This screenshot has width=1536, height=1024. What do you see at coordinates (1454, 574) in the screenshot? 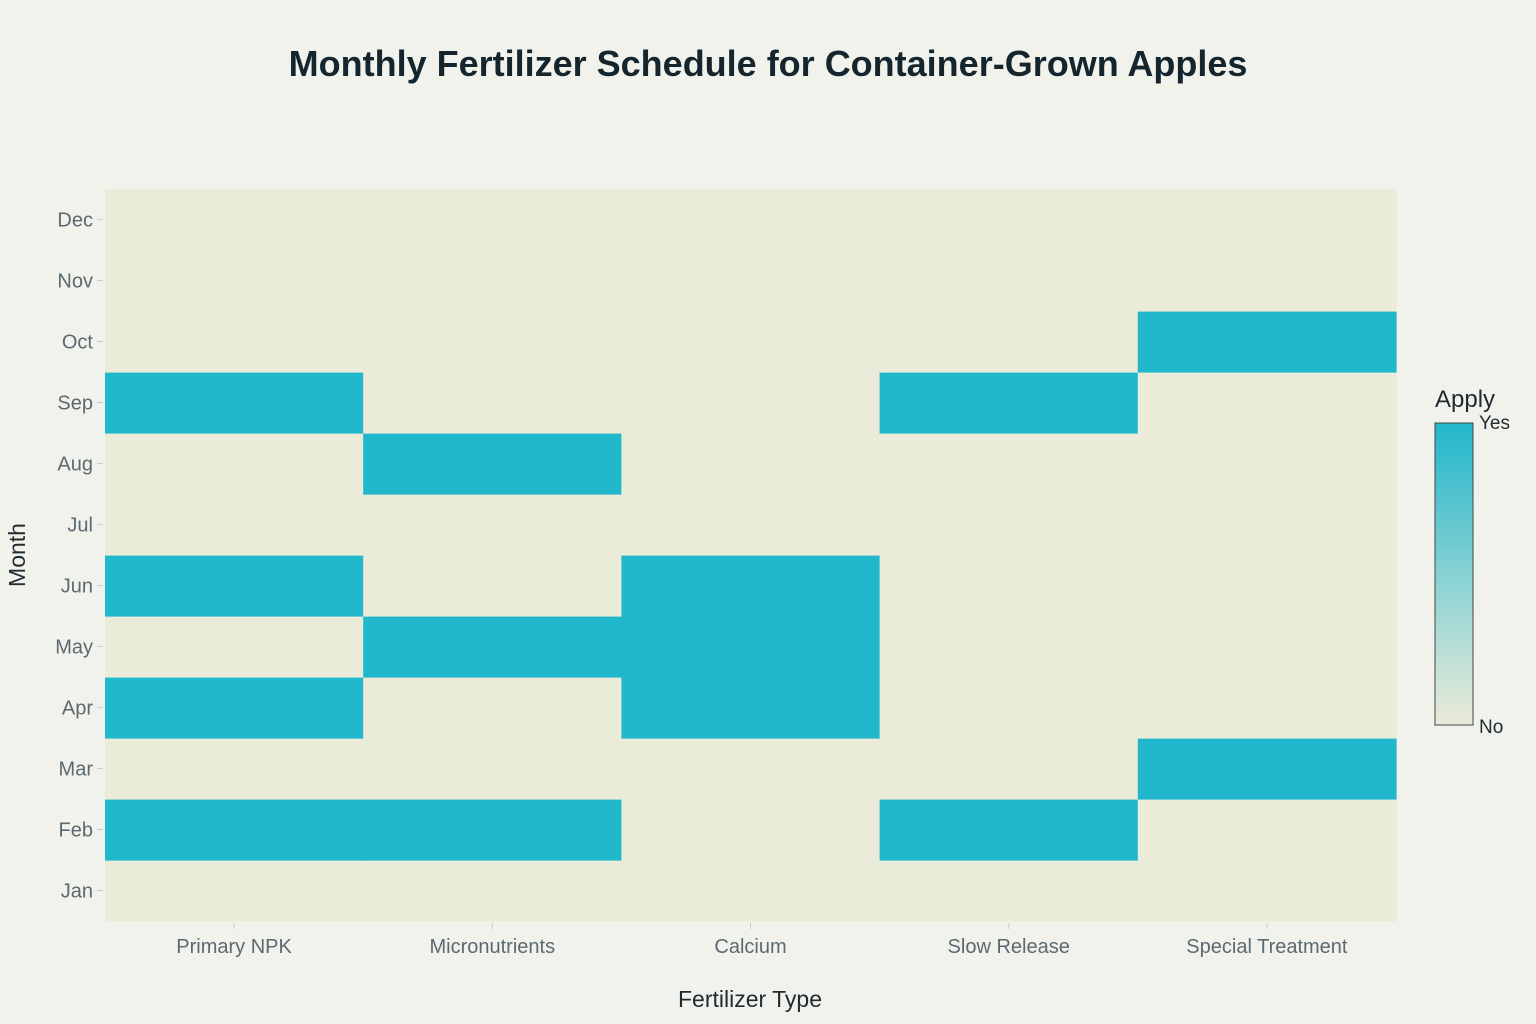
I see `colorbar-gradient` at bounding box center [1454, 574].